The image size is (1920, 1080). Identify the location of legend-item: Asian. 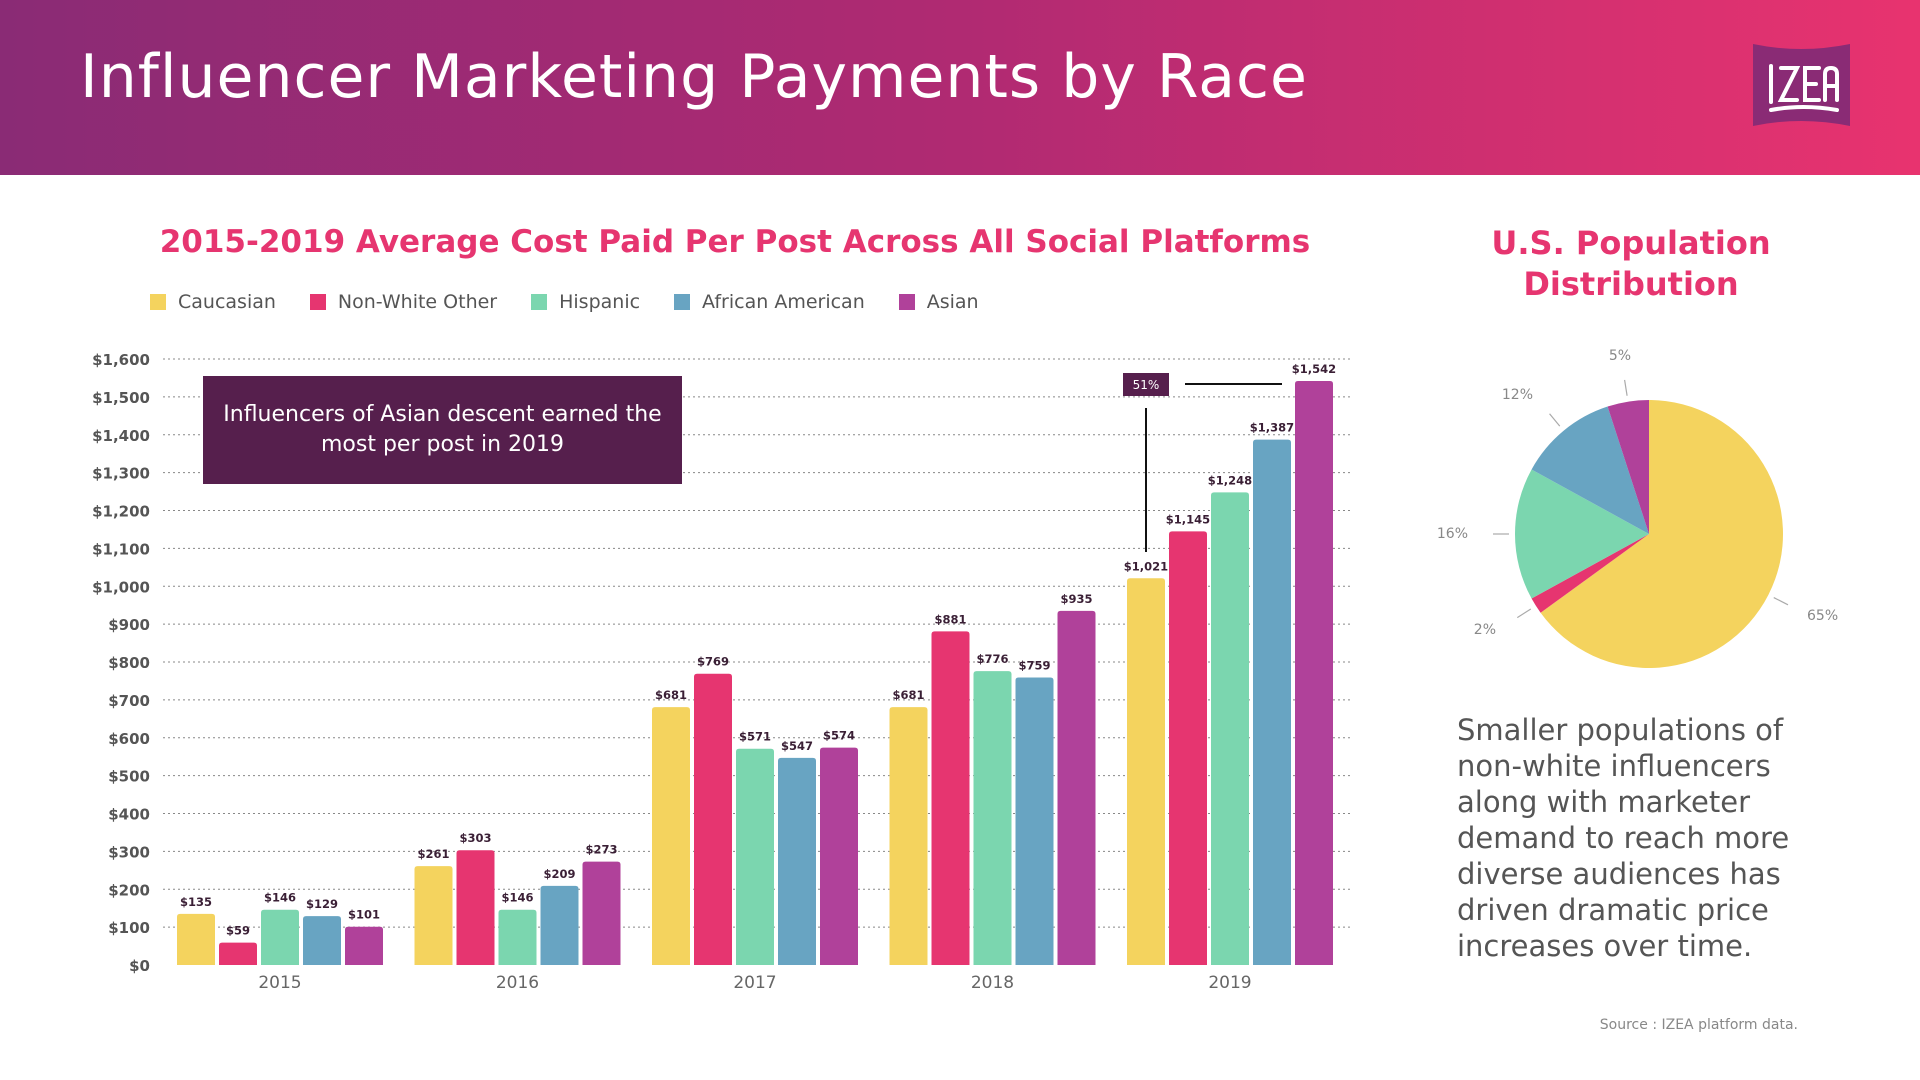
(938, 302).